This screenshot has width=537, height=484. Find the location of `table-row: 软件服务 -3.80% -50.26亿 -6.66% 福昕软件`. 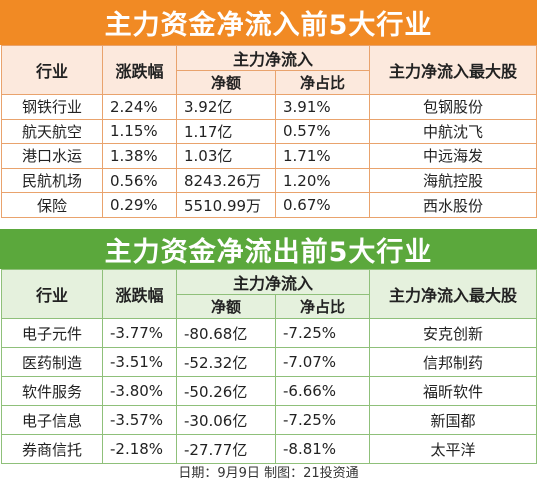

table-row: 软件服务 -3.80% -50.26亿 -6.66% 福昕软件 is located at coordinates (269, 391).